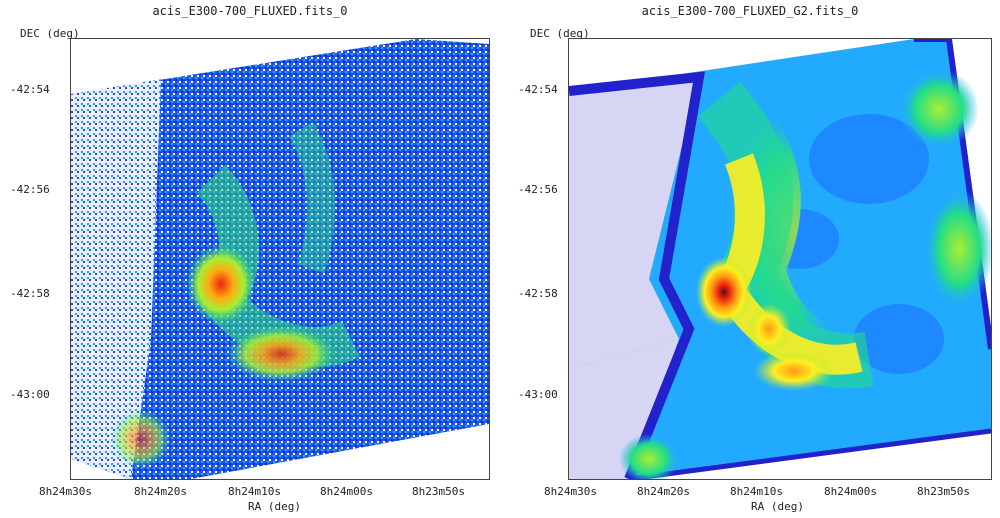 The image size is (1000, 518). I want to click on panel-title: acis_E300-700_FLUXED_G2.fits_0, so click(750, 11).